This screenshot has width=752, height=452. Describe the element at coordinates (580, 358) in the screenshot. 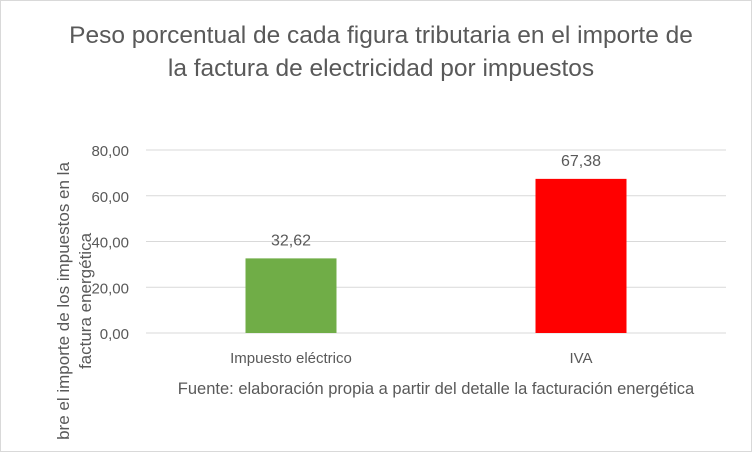

I see `x-tick-label: IVA` at that location.